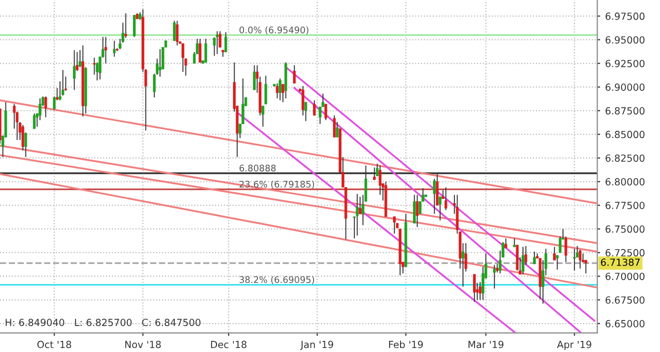  Describe the element at coordinates (228, 344) in the screenshot. I see `x-tick-label: Dec '18` at that location.